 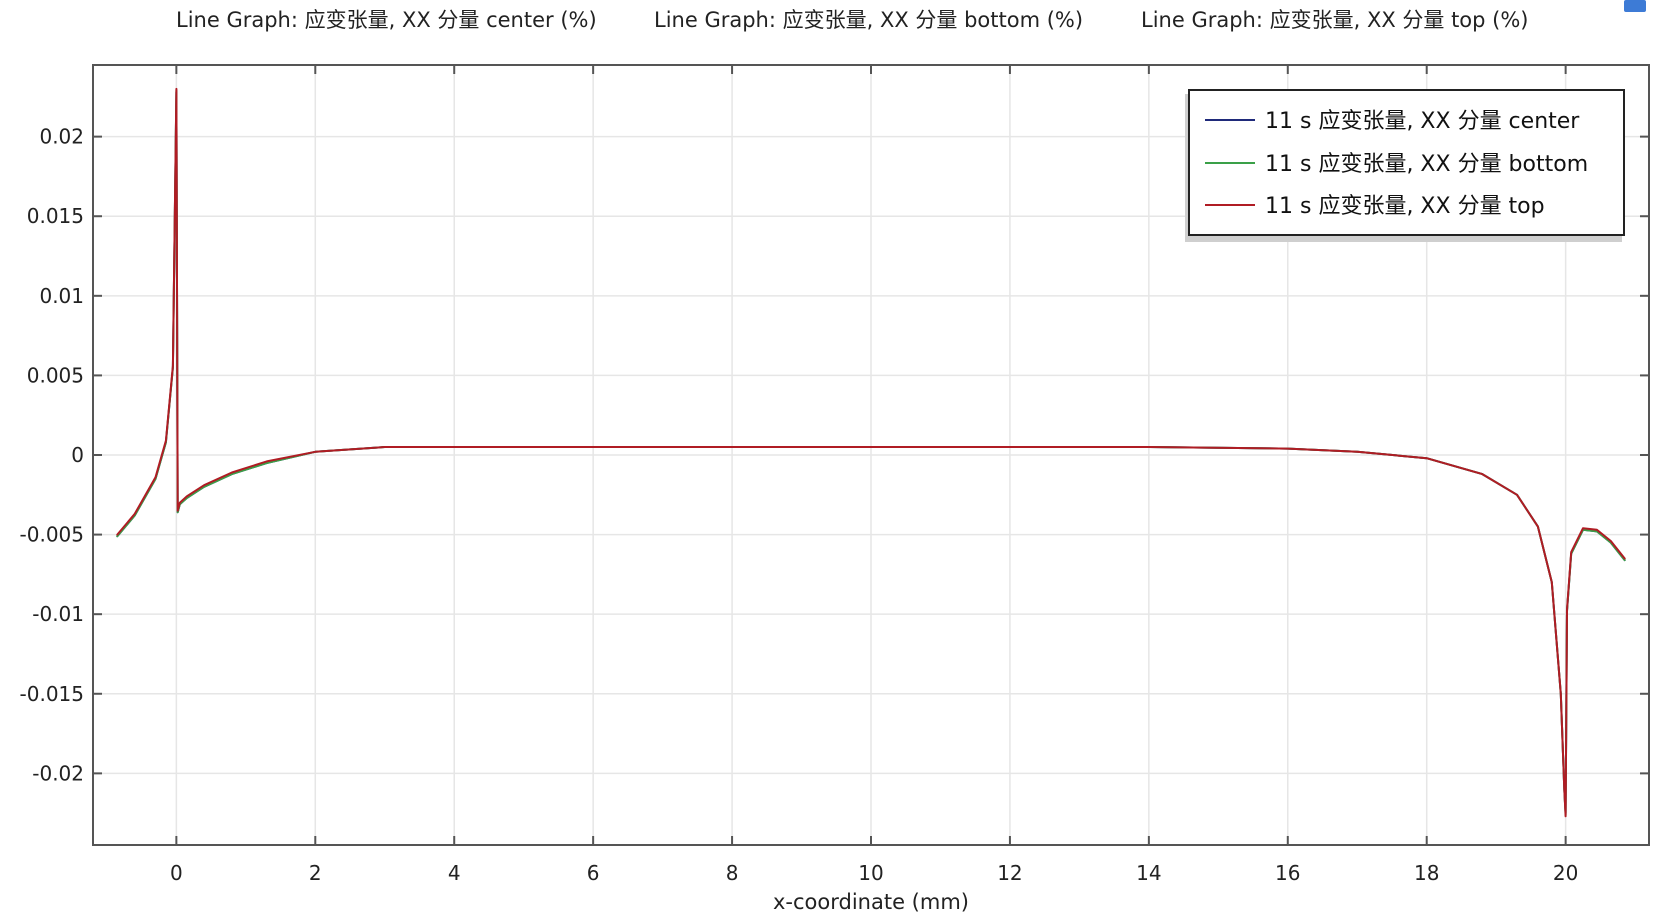 I want to click on x-tick-label: 18, so click(x=1426, y=873).